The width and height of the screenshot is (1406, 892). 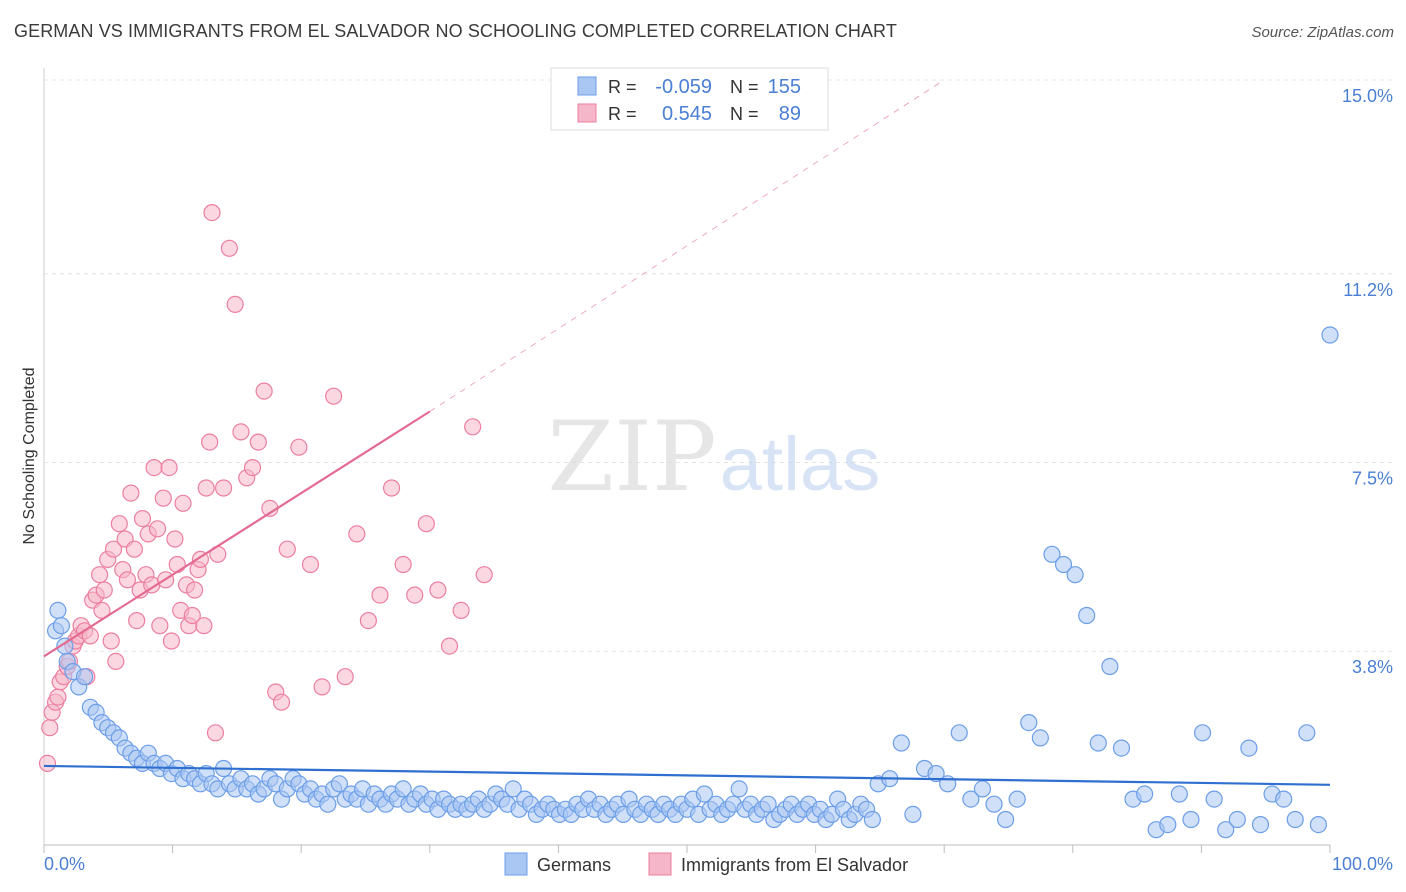 I want to click on bottom-legend-swatch-german, so click(x=516, y=864).